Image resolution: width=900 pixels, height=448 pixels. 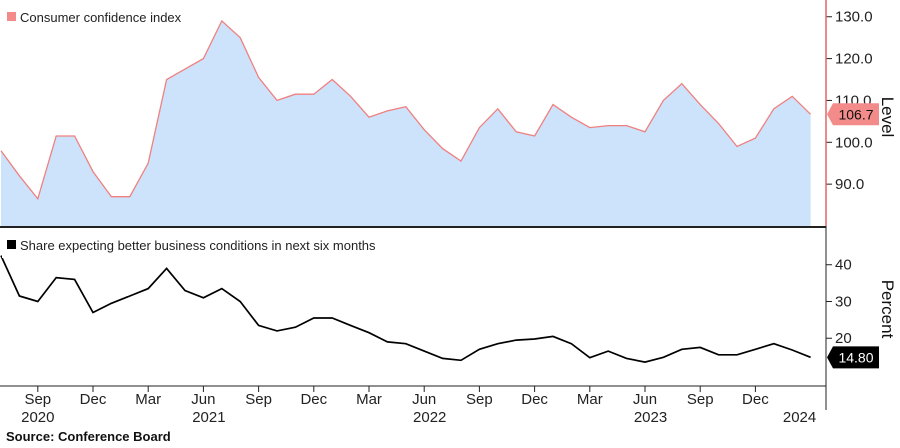 What do you see at coordinates (855, 114) in the screenshot?
I see `upper-last-value-label: 106.7` at bounding box center [855, 114].